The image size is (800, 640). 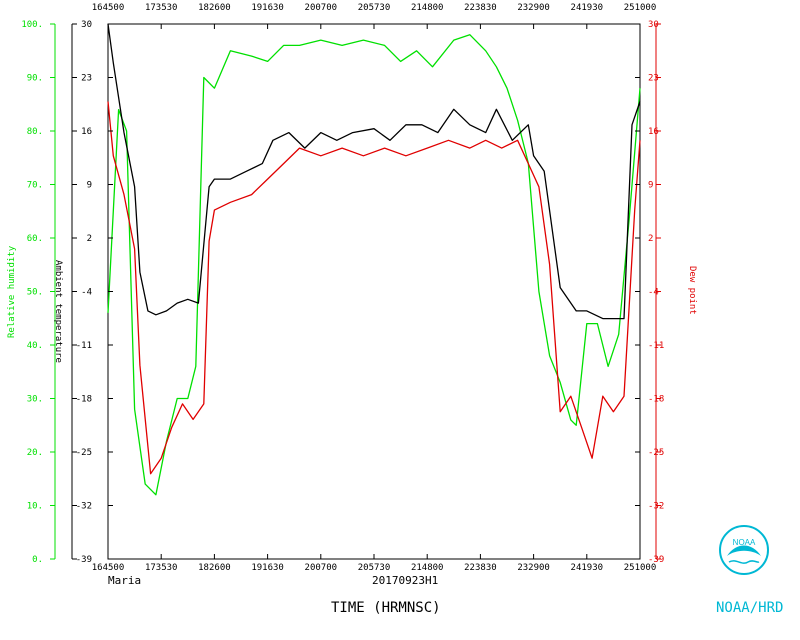 I want to click on rh-axis-tick-label: 60., so click(x=35, y=239).